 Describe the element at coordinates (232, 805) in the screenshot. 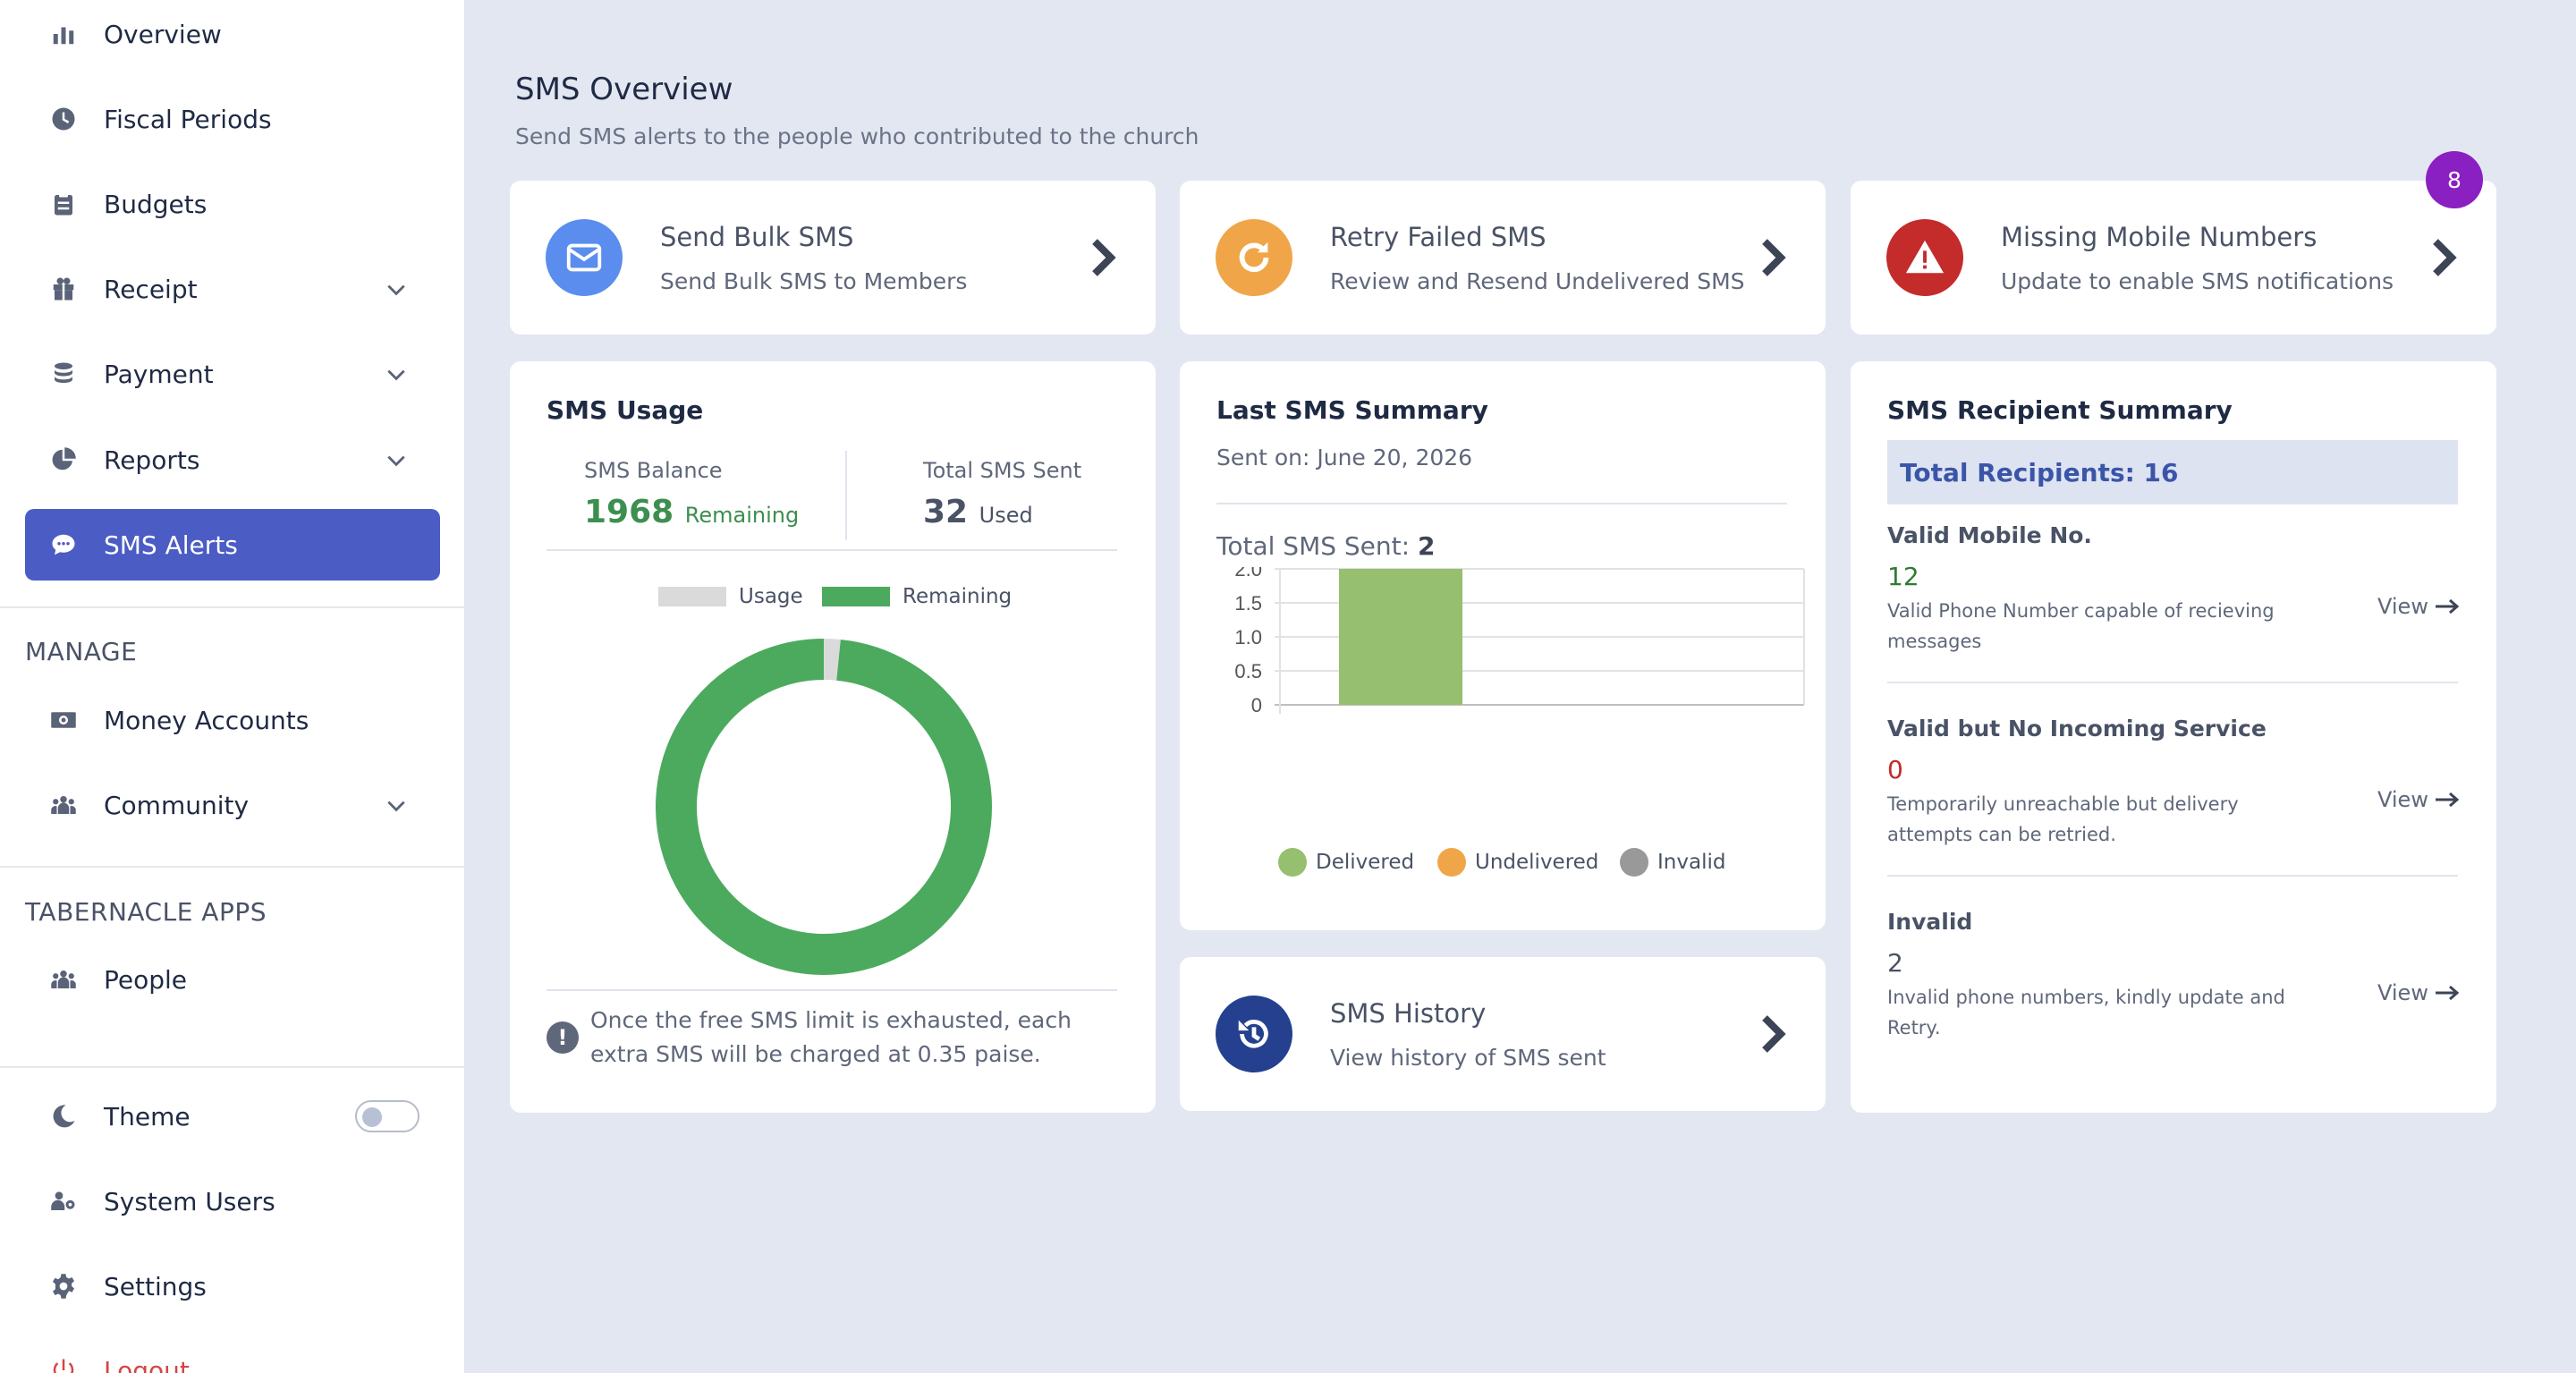

I see `sidebar-item-community: Community` at that location.